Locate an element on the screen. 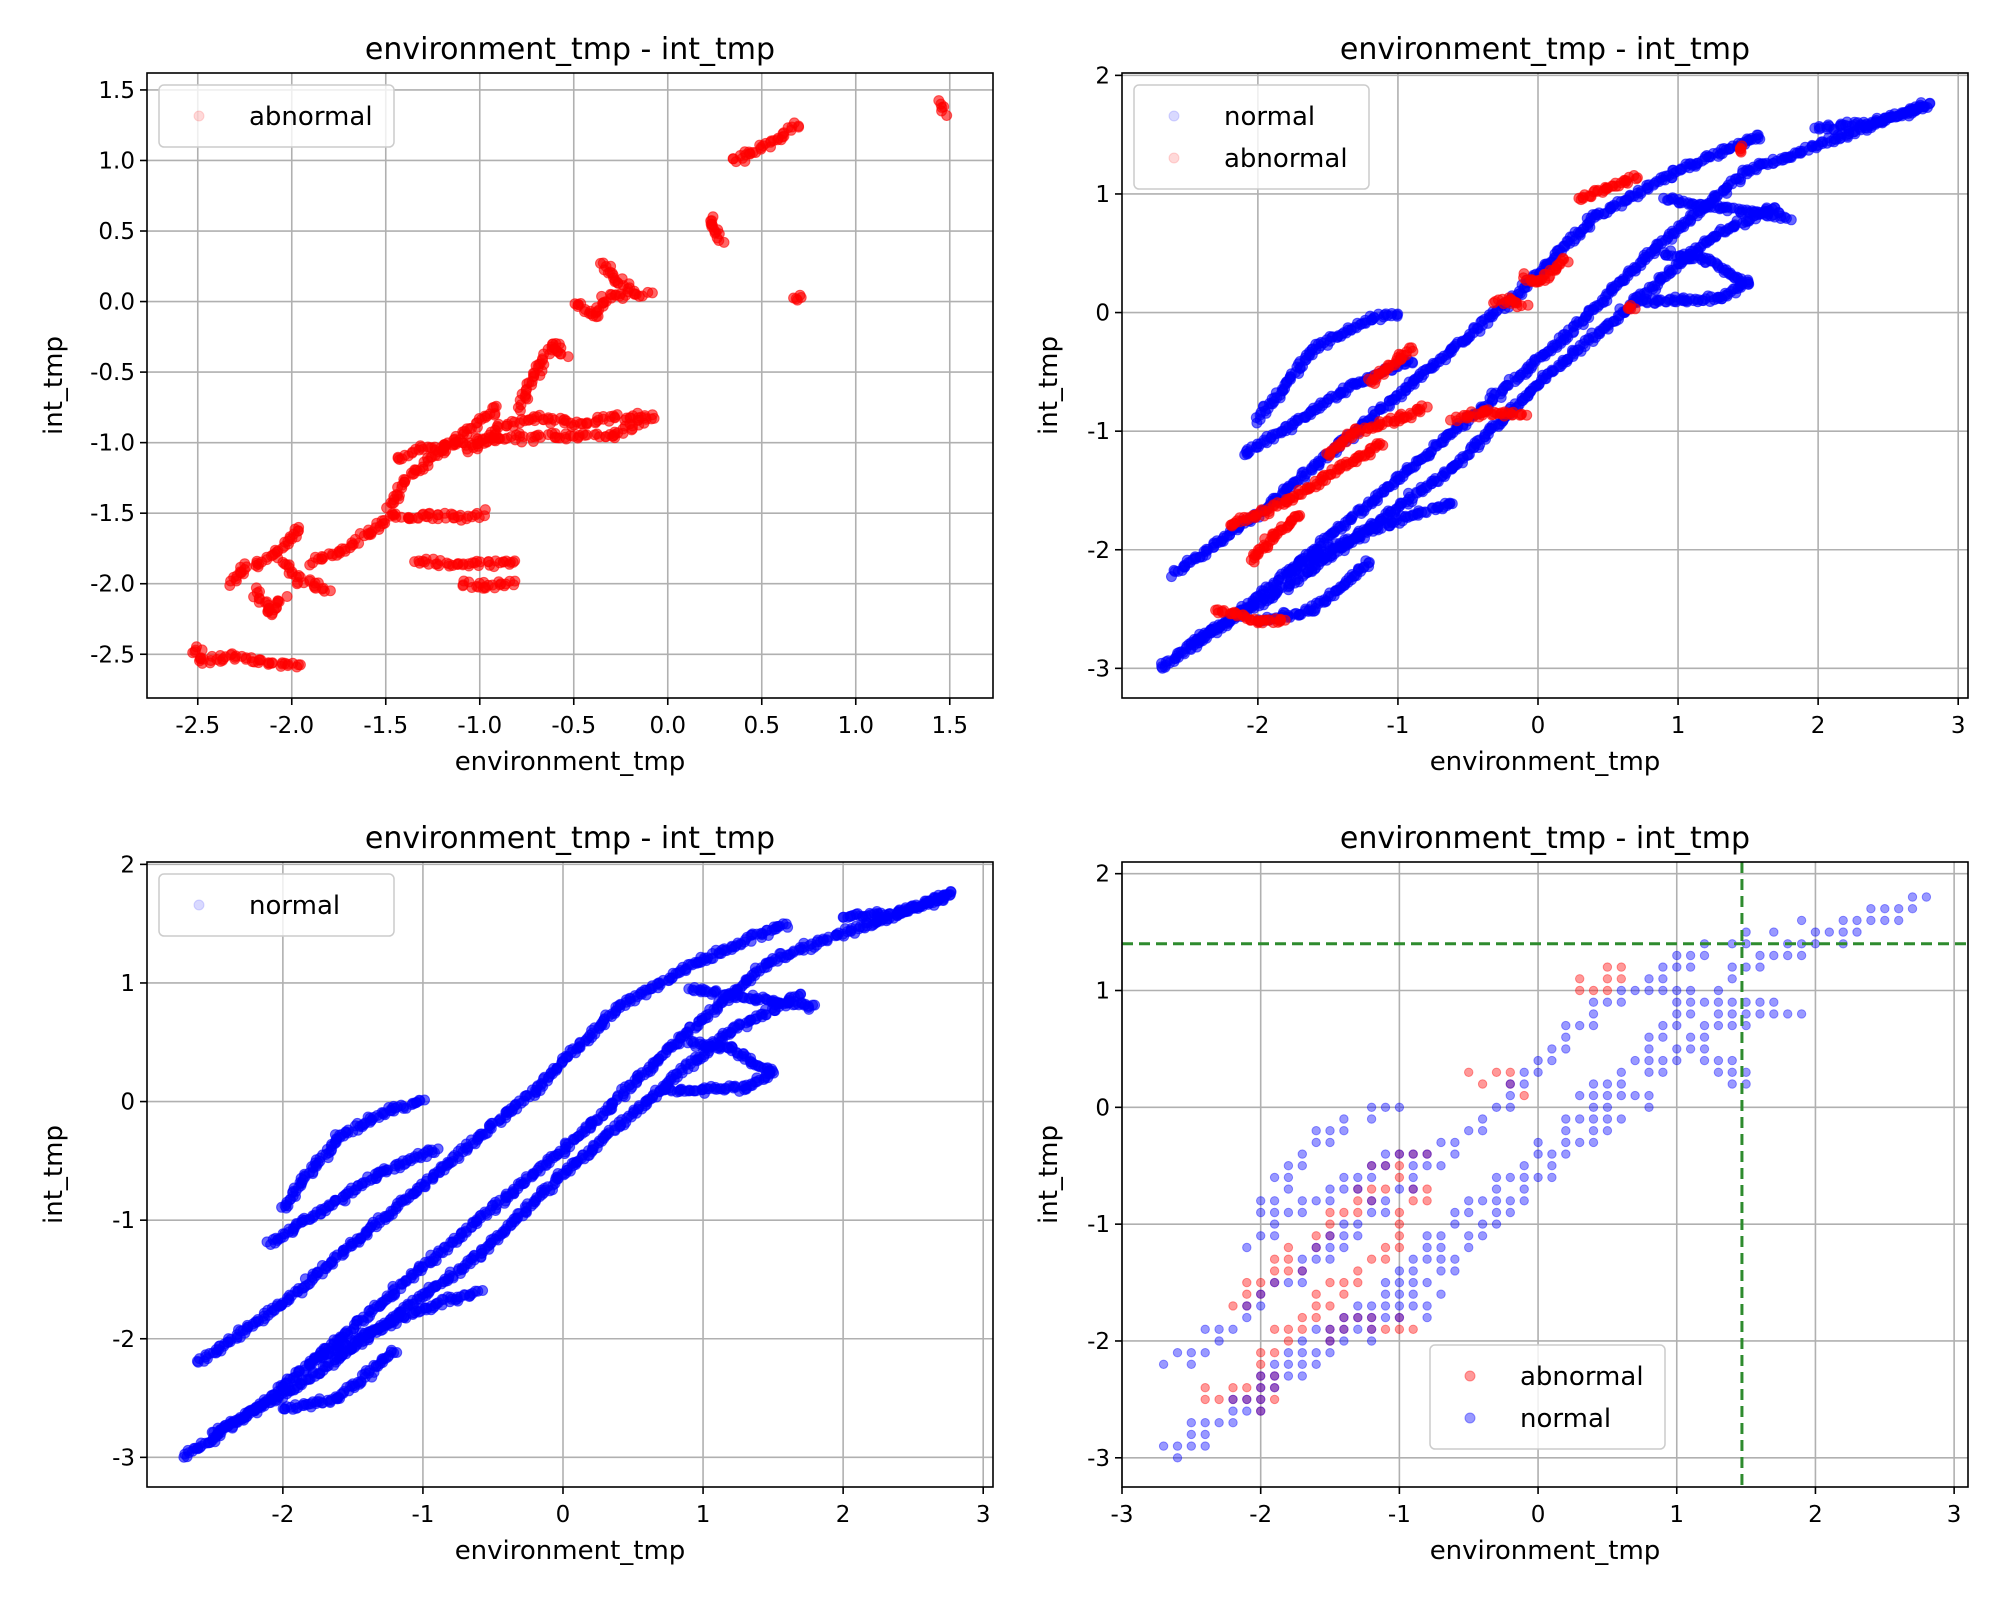 This screenshot has width=2000, height=1600. y-tick-label: 0 is located at coordinates (1102, 314).